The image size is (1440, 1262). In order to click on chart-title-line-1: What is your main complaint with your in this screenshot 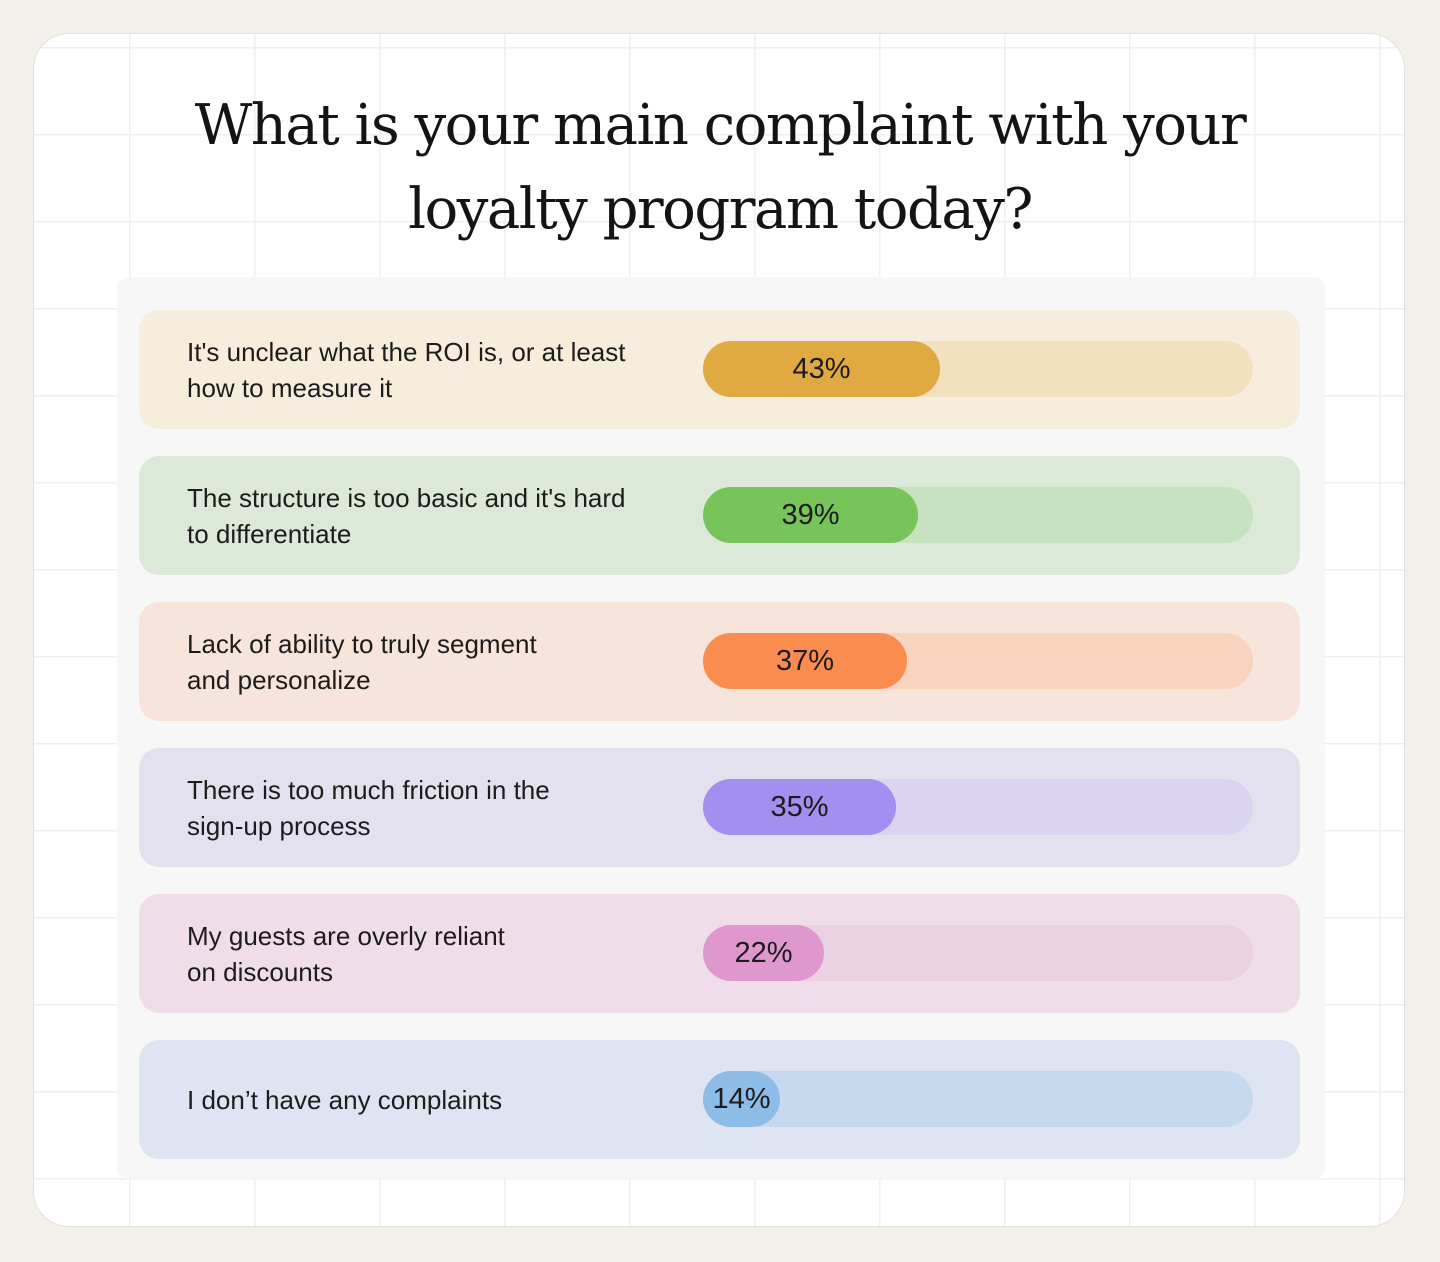, I will do `click(720, 125)`.